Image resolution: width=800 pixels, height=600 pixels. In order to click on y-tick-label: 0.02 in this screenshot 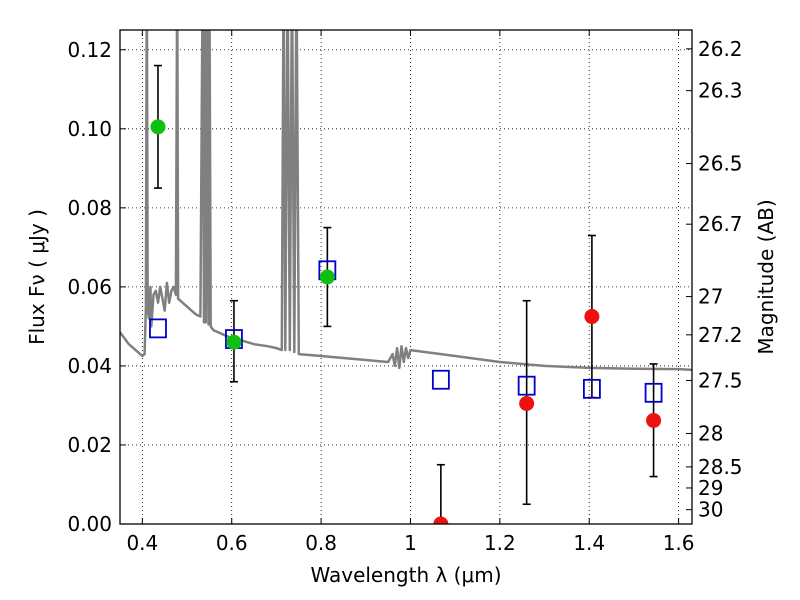, I will do `click(89, 445)`.